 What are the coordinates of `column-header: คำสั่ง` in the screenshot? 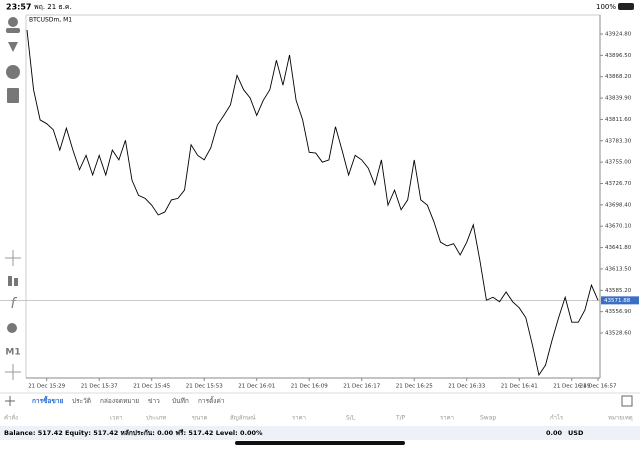 It's located at (11, 418).